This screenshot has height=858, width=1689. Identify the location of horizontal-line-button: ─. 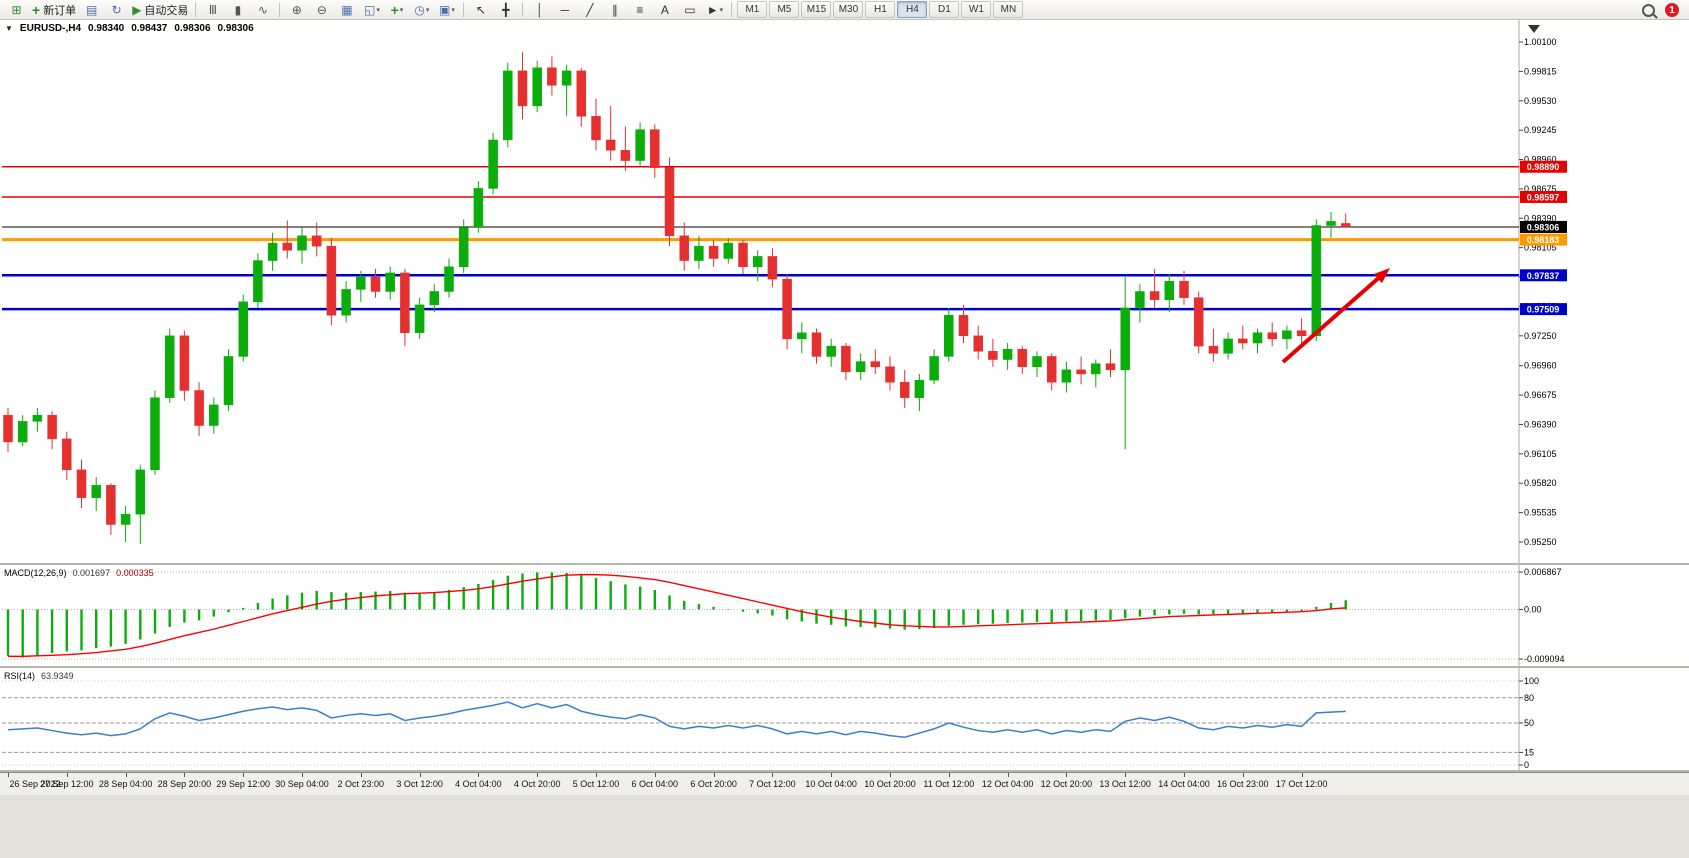
(564, 9).